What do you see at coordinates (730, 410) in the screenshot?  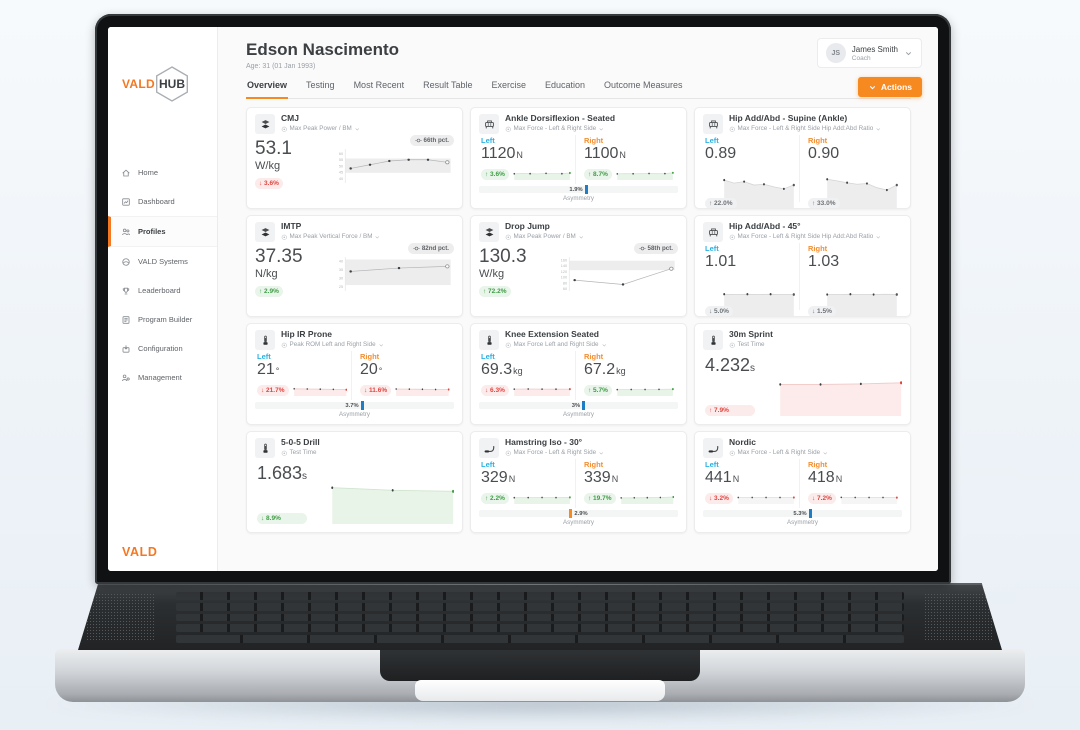 I see `change-badge: ↑ 7.9%` at bounding box center [730, 410].